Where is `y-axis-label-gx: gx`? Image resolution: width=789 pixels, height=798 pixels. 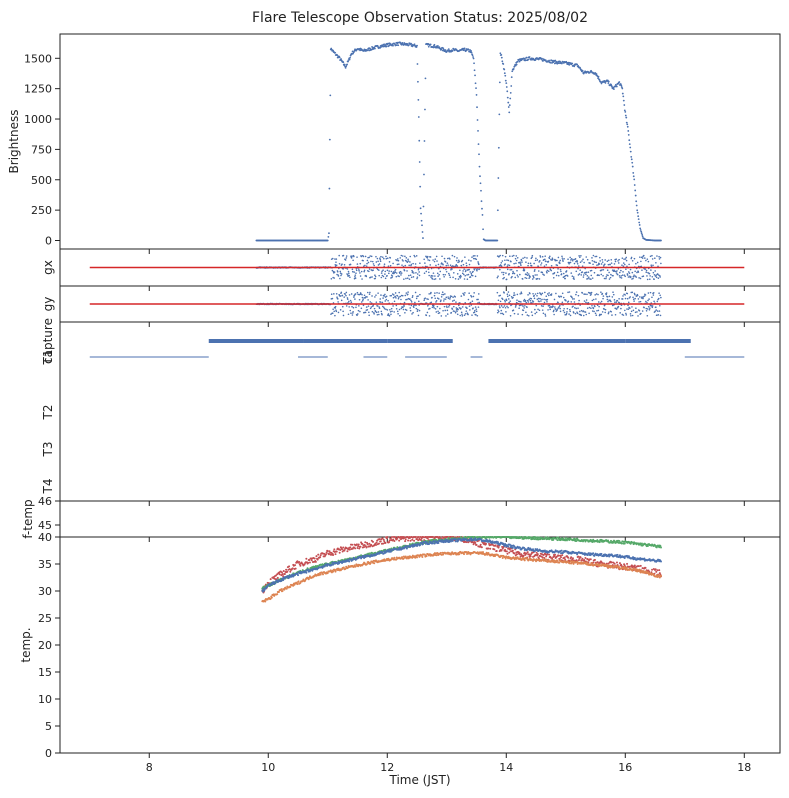
y-axis-label-gx: gx is located at coordinates (48, 267).